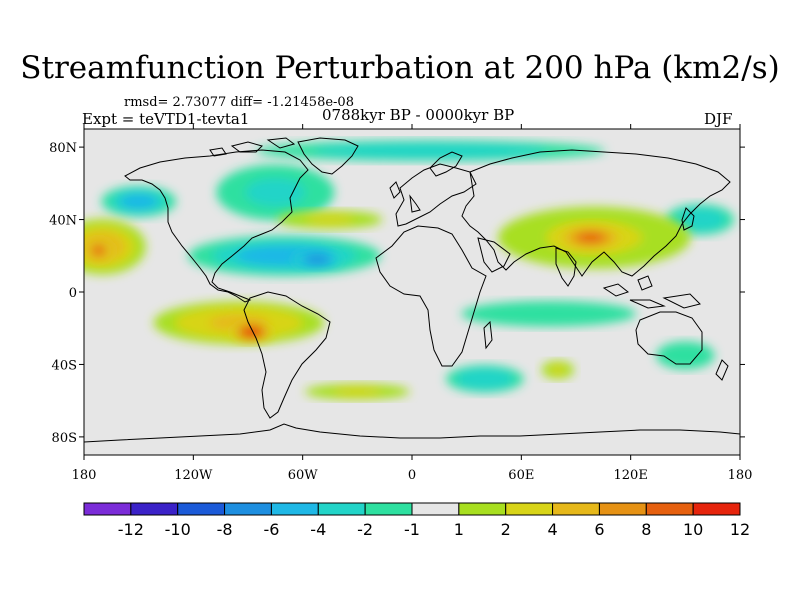  Describe the element at coordinates (73, 293) in the screenshot. I see `lat-label: 0` at that location.